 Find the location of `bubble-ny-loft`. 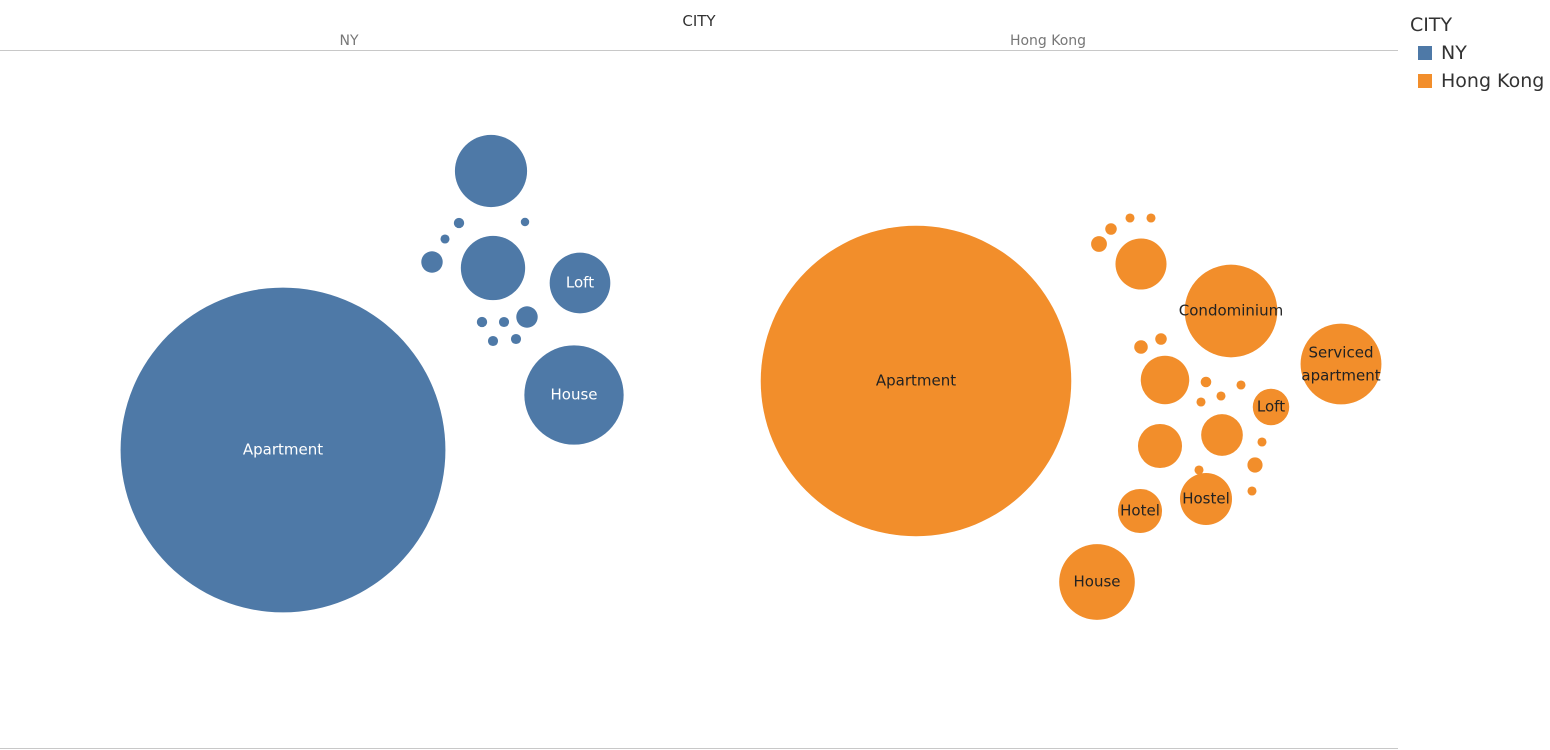

bubble-ny-loft is located at coordinates (580, 283).